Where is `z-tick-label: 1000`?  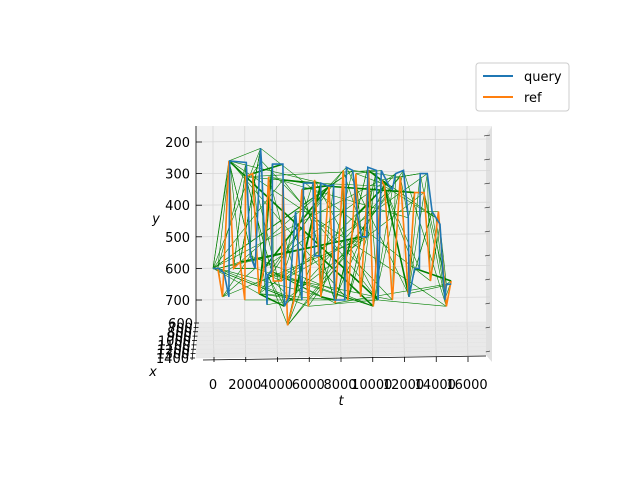
z-tick-label: 1000 is located at coordinates (174, 342).